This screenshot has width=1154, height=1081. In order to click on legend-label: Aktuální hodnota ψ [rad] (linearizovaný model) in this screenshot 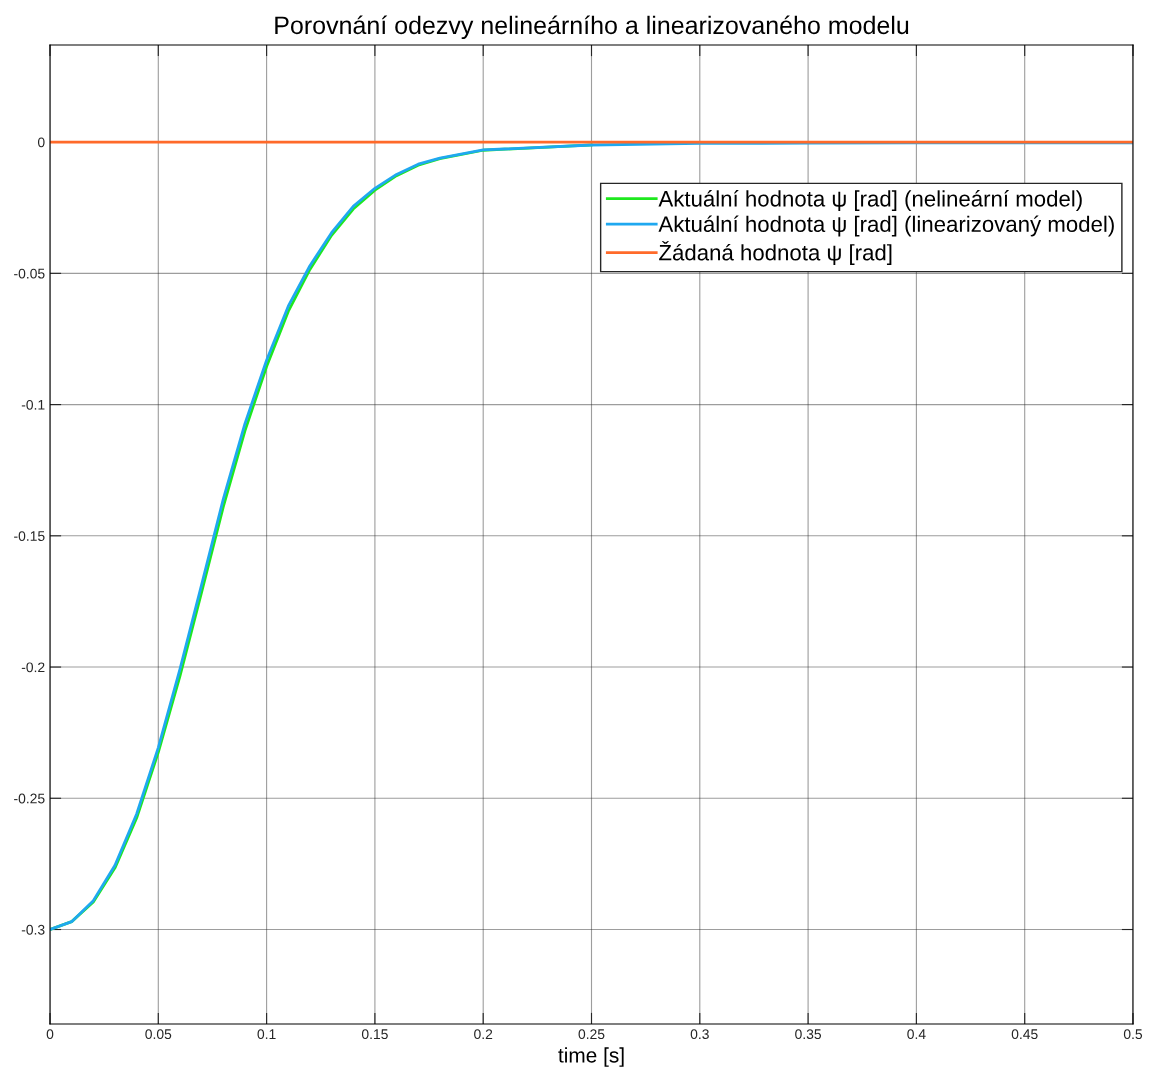, I will do `click(886, 226)`.